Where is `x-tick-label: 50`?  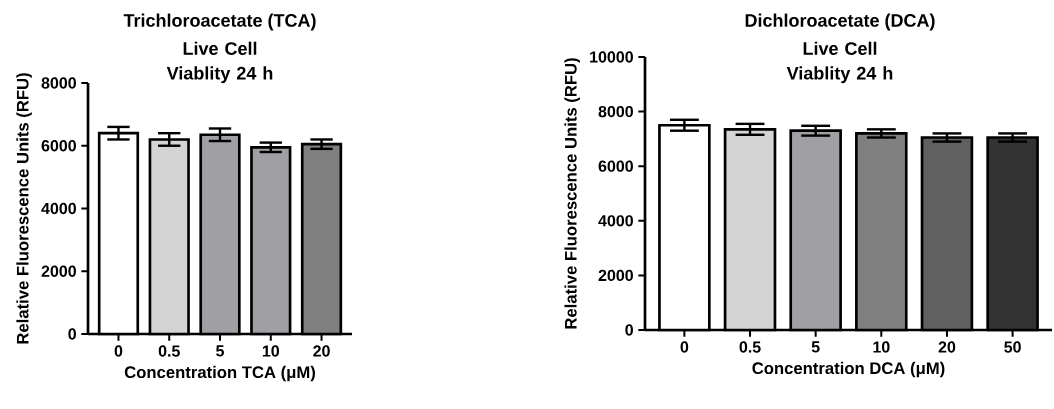 x-tick-label: 50 is located at coordinates (1012, 347).